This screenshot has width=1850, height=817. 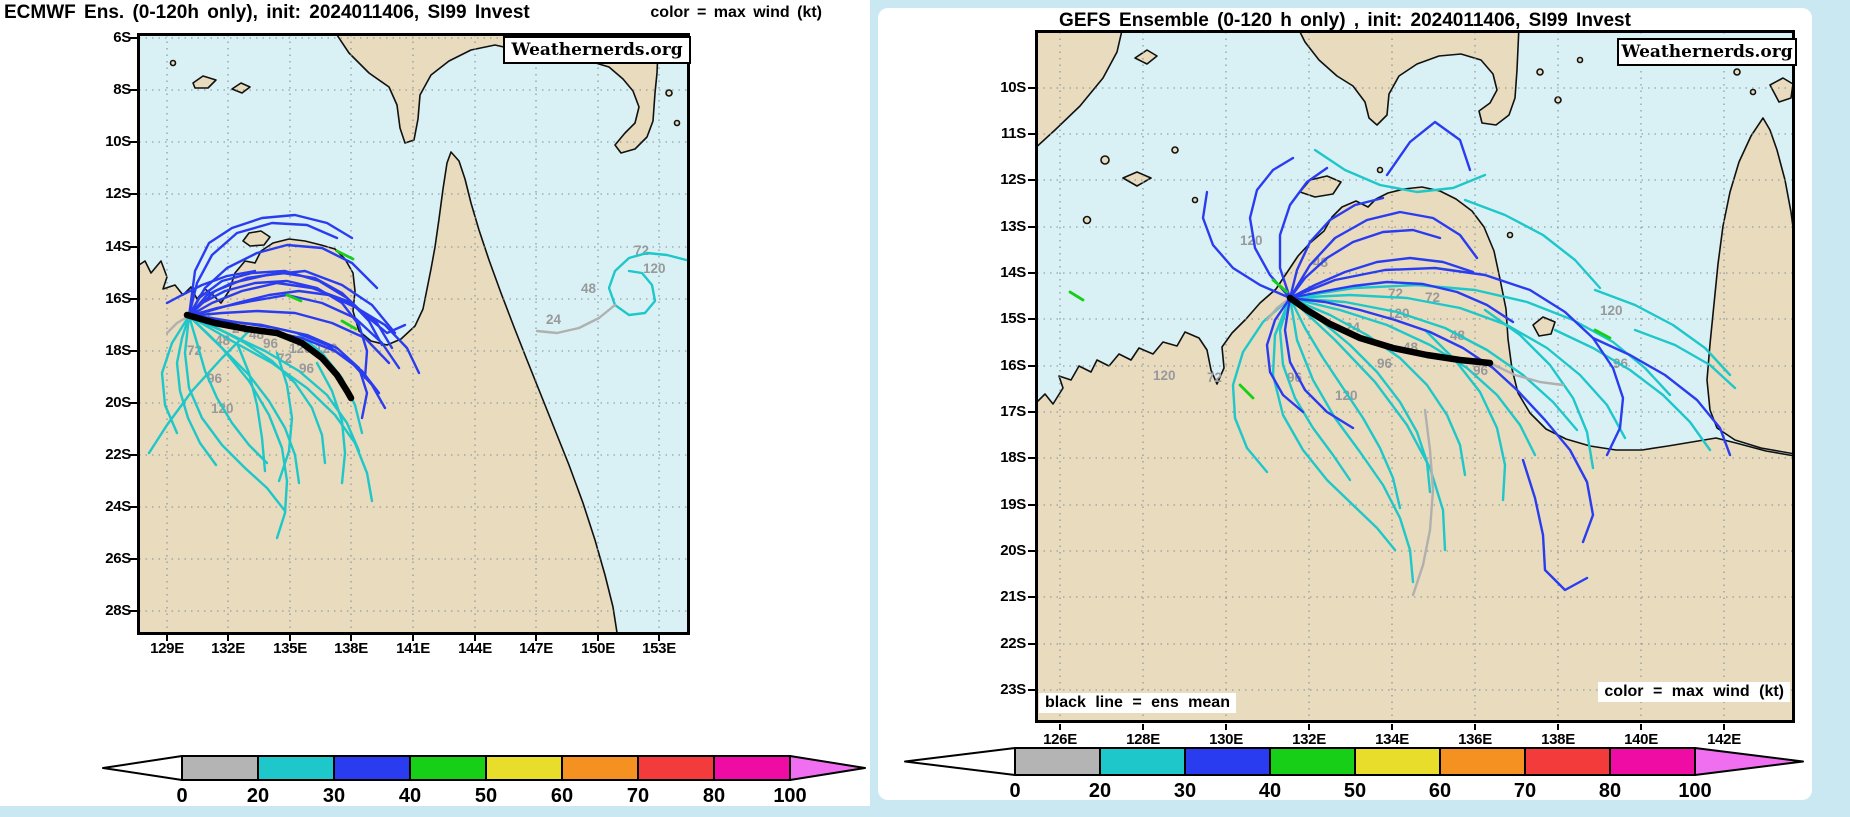 What do you see at coordinates (1013, 689) in the screenshot?
I see `lat-tick-label: 23S` at bounding box center [1013, 689].